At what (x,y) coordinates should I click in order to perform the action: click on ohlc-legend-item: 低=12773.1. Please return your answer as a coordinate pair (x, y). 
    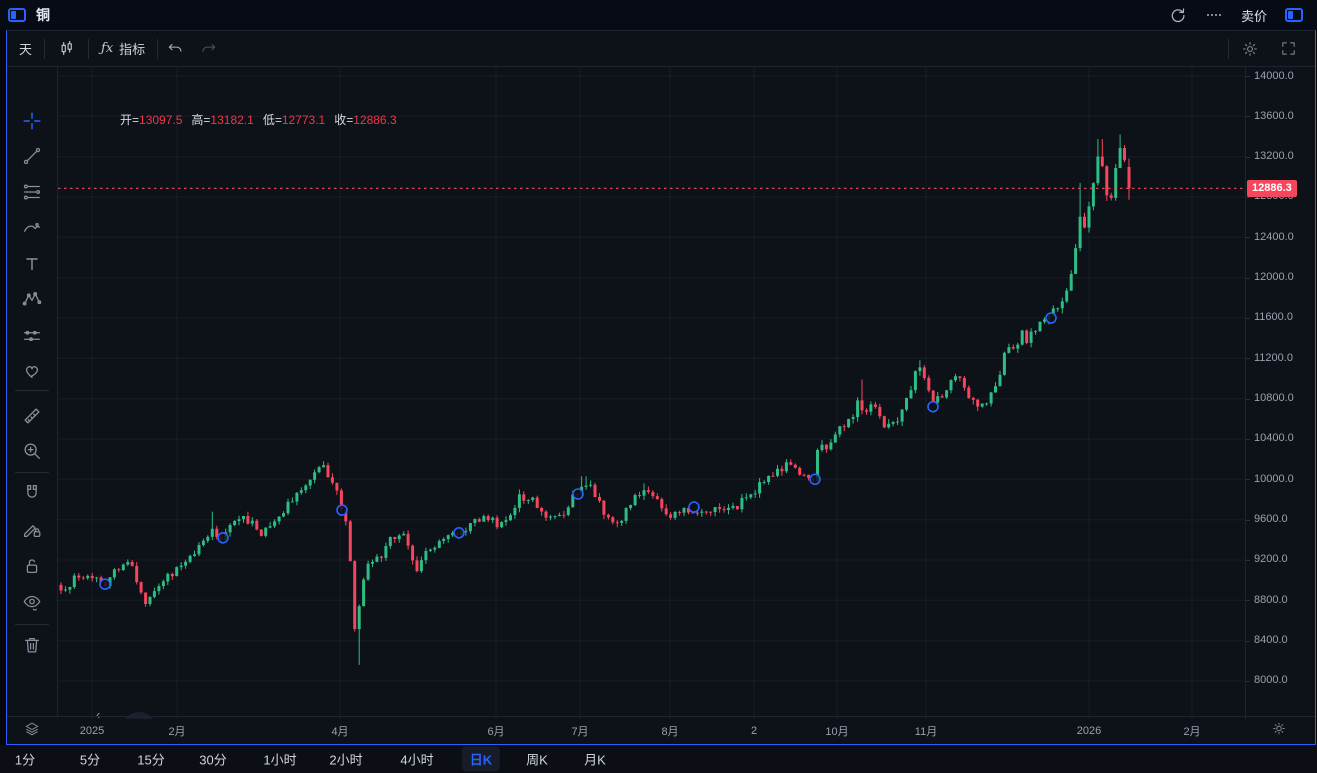
    Looking at the image, I should click on (294, 120).